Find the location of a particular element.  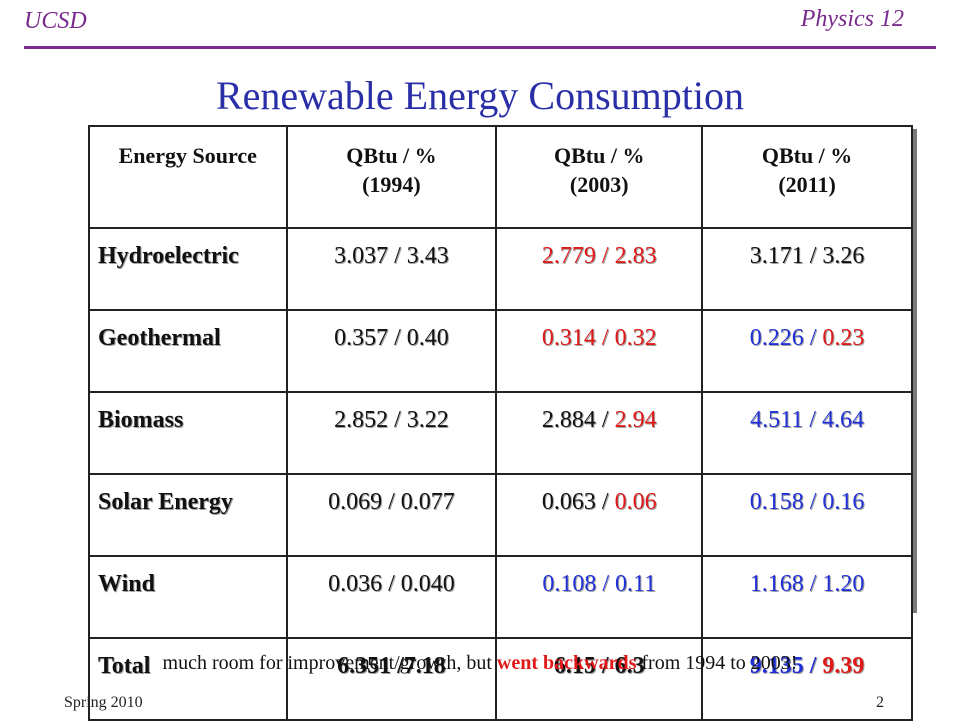

value-cell-2003: 2.779 / 2.83 is located at coordinates (599, 269).